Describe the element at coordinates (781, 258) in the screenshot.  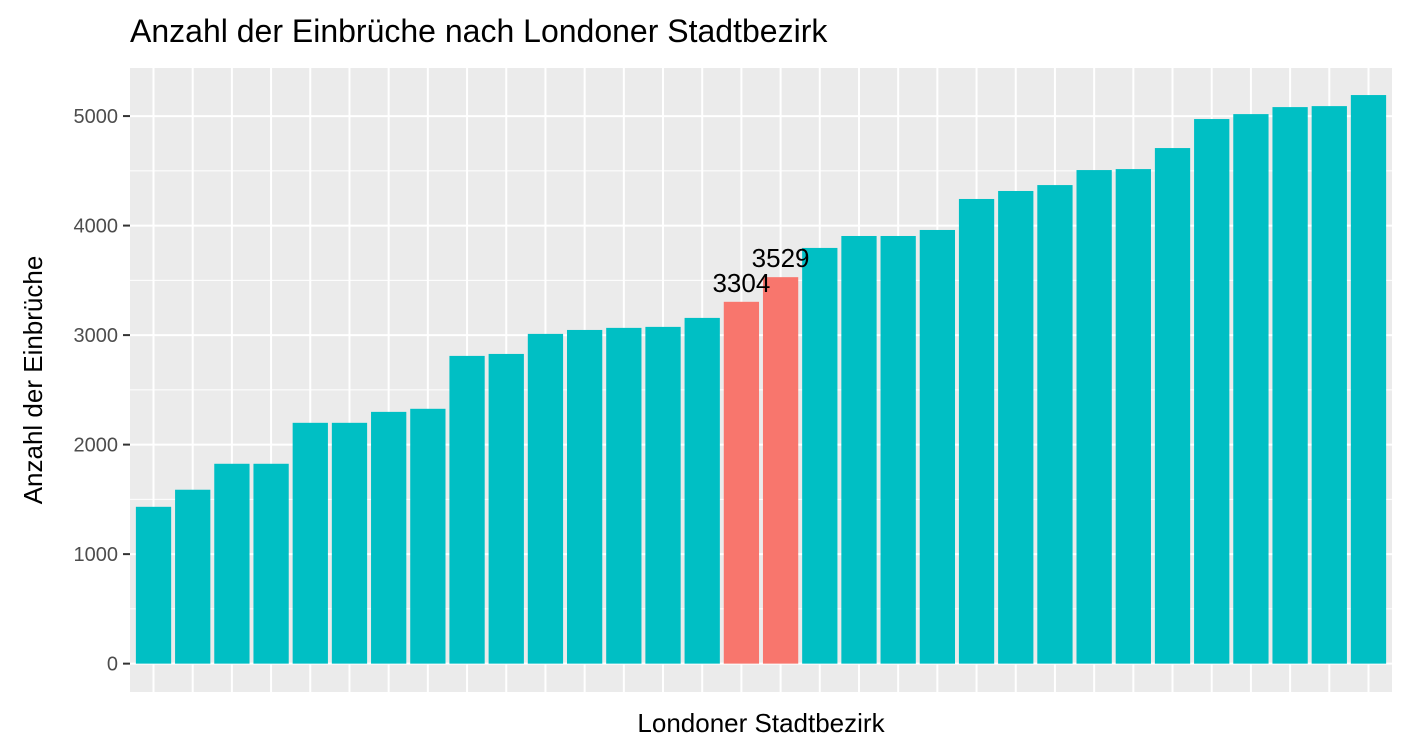
I see `data-label: 3529` at that location.